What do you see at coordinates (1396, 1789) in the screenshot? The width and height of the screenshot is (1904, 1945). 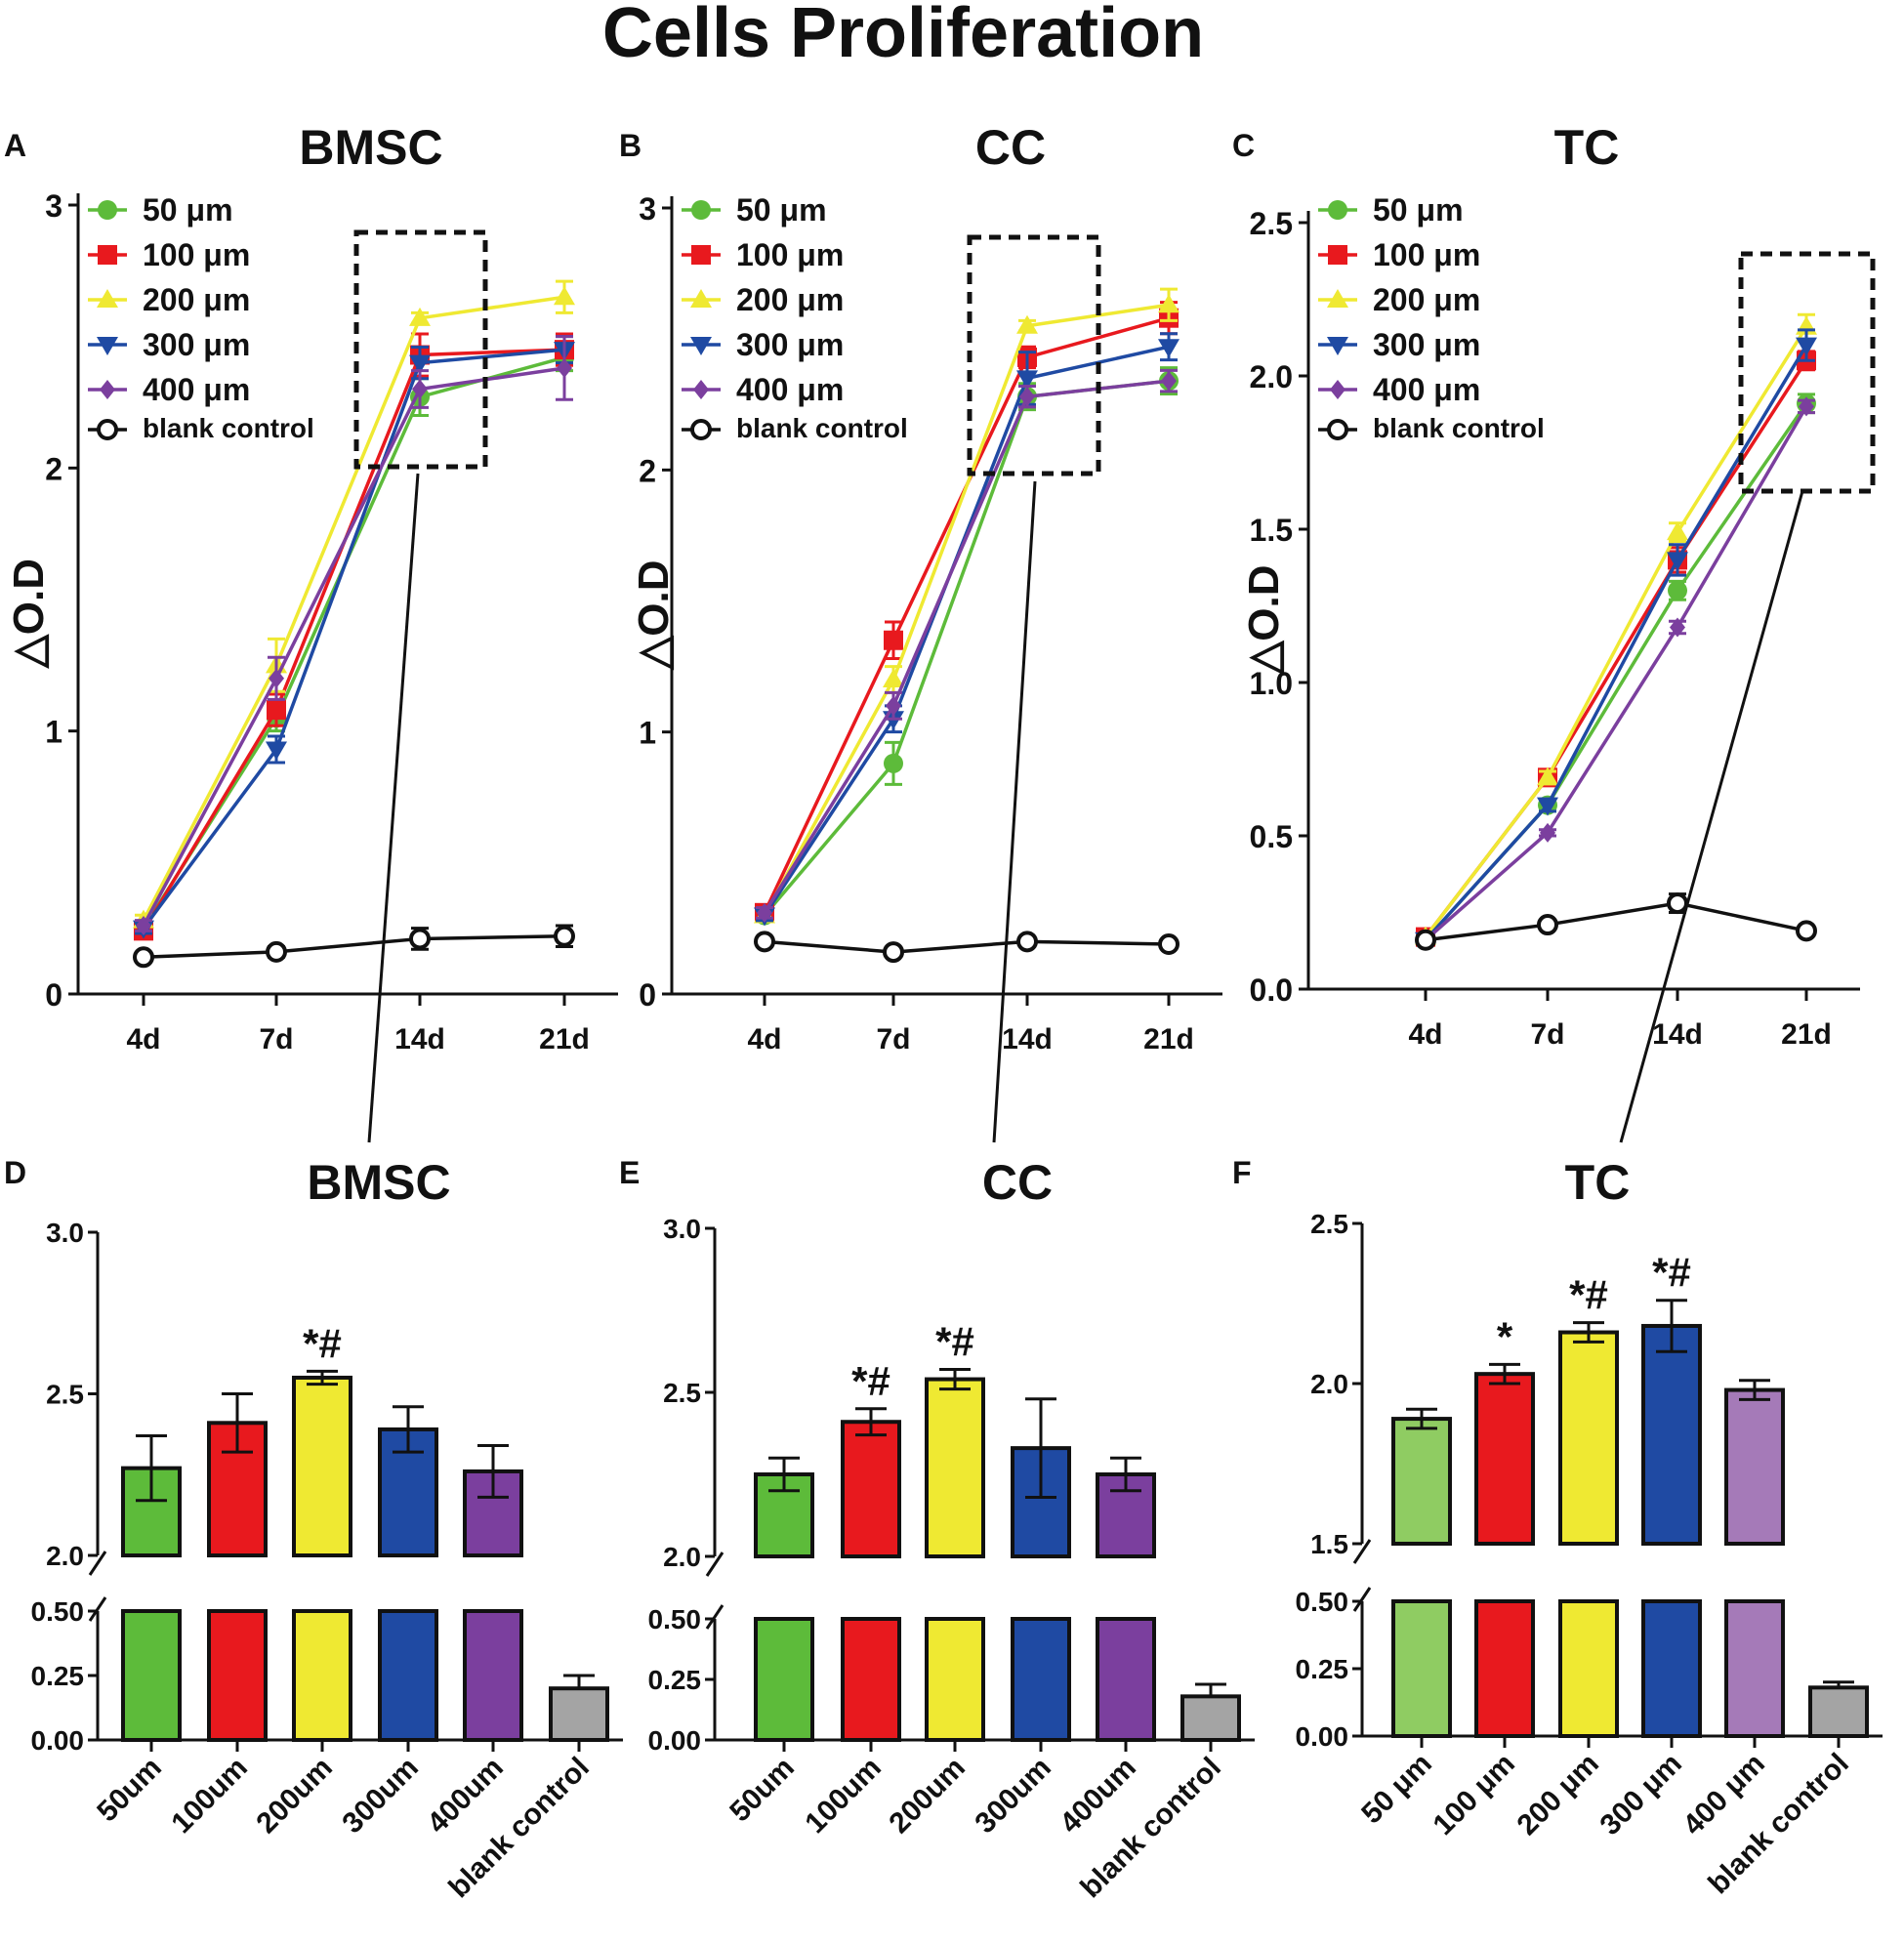 I see `x-tick-label: 50 μm` at bounding box center [1396, 1789].